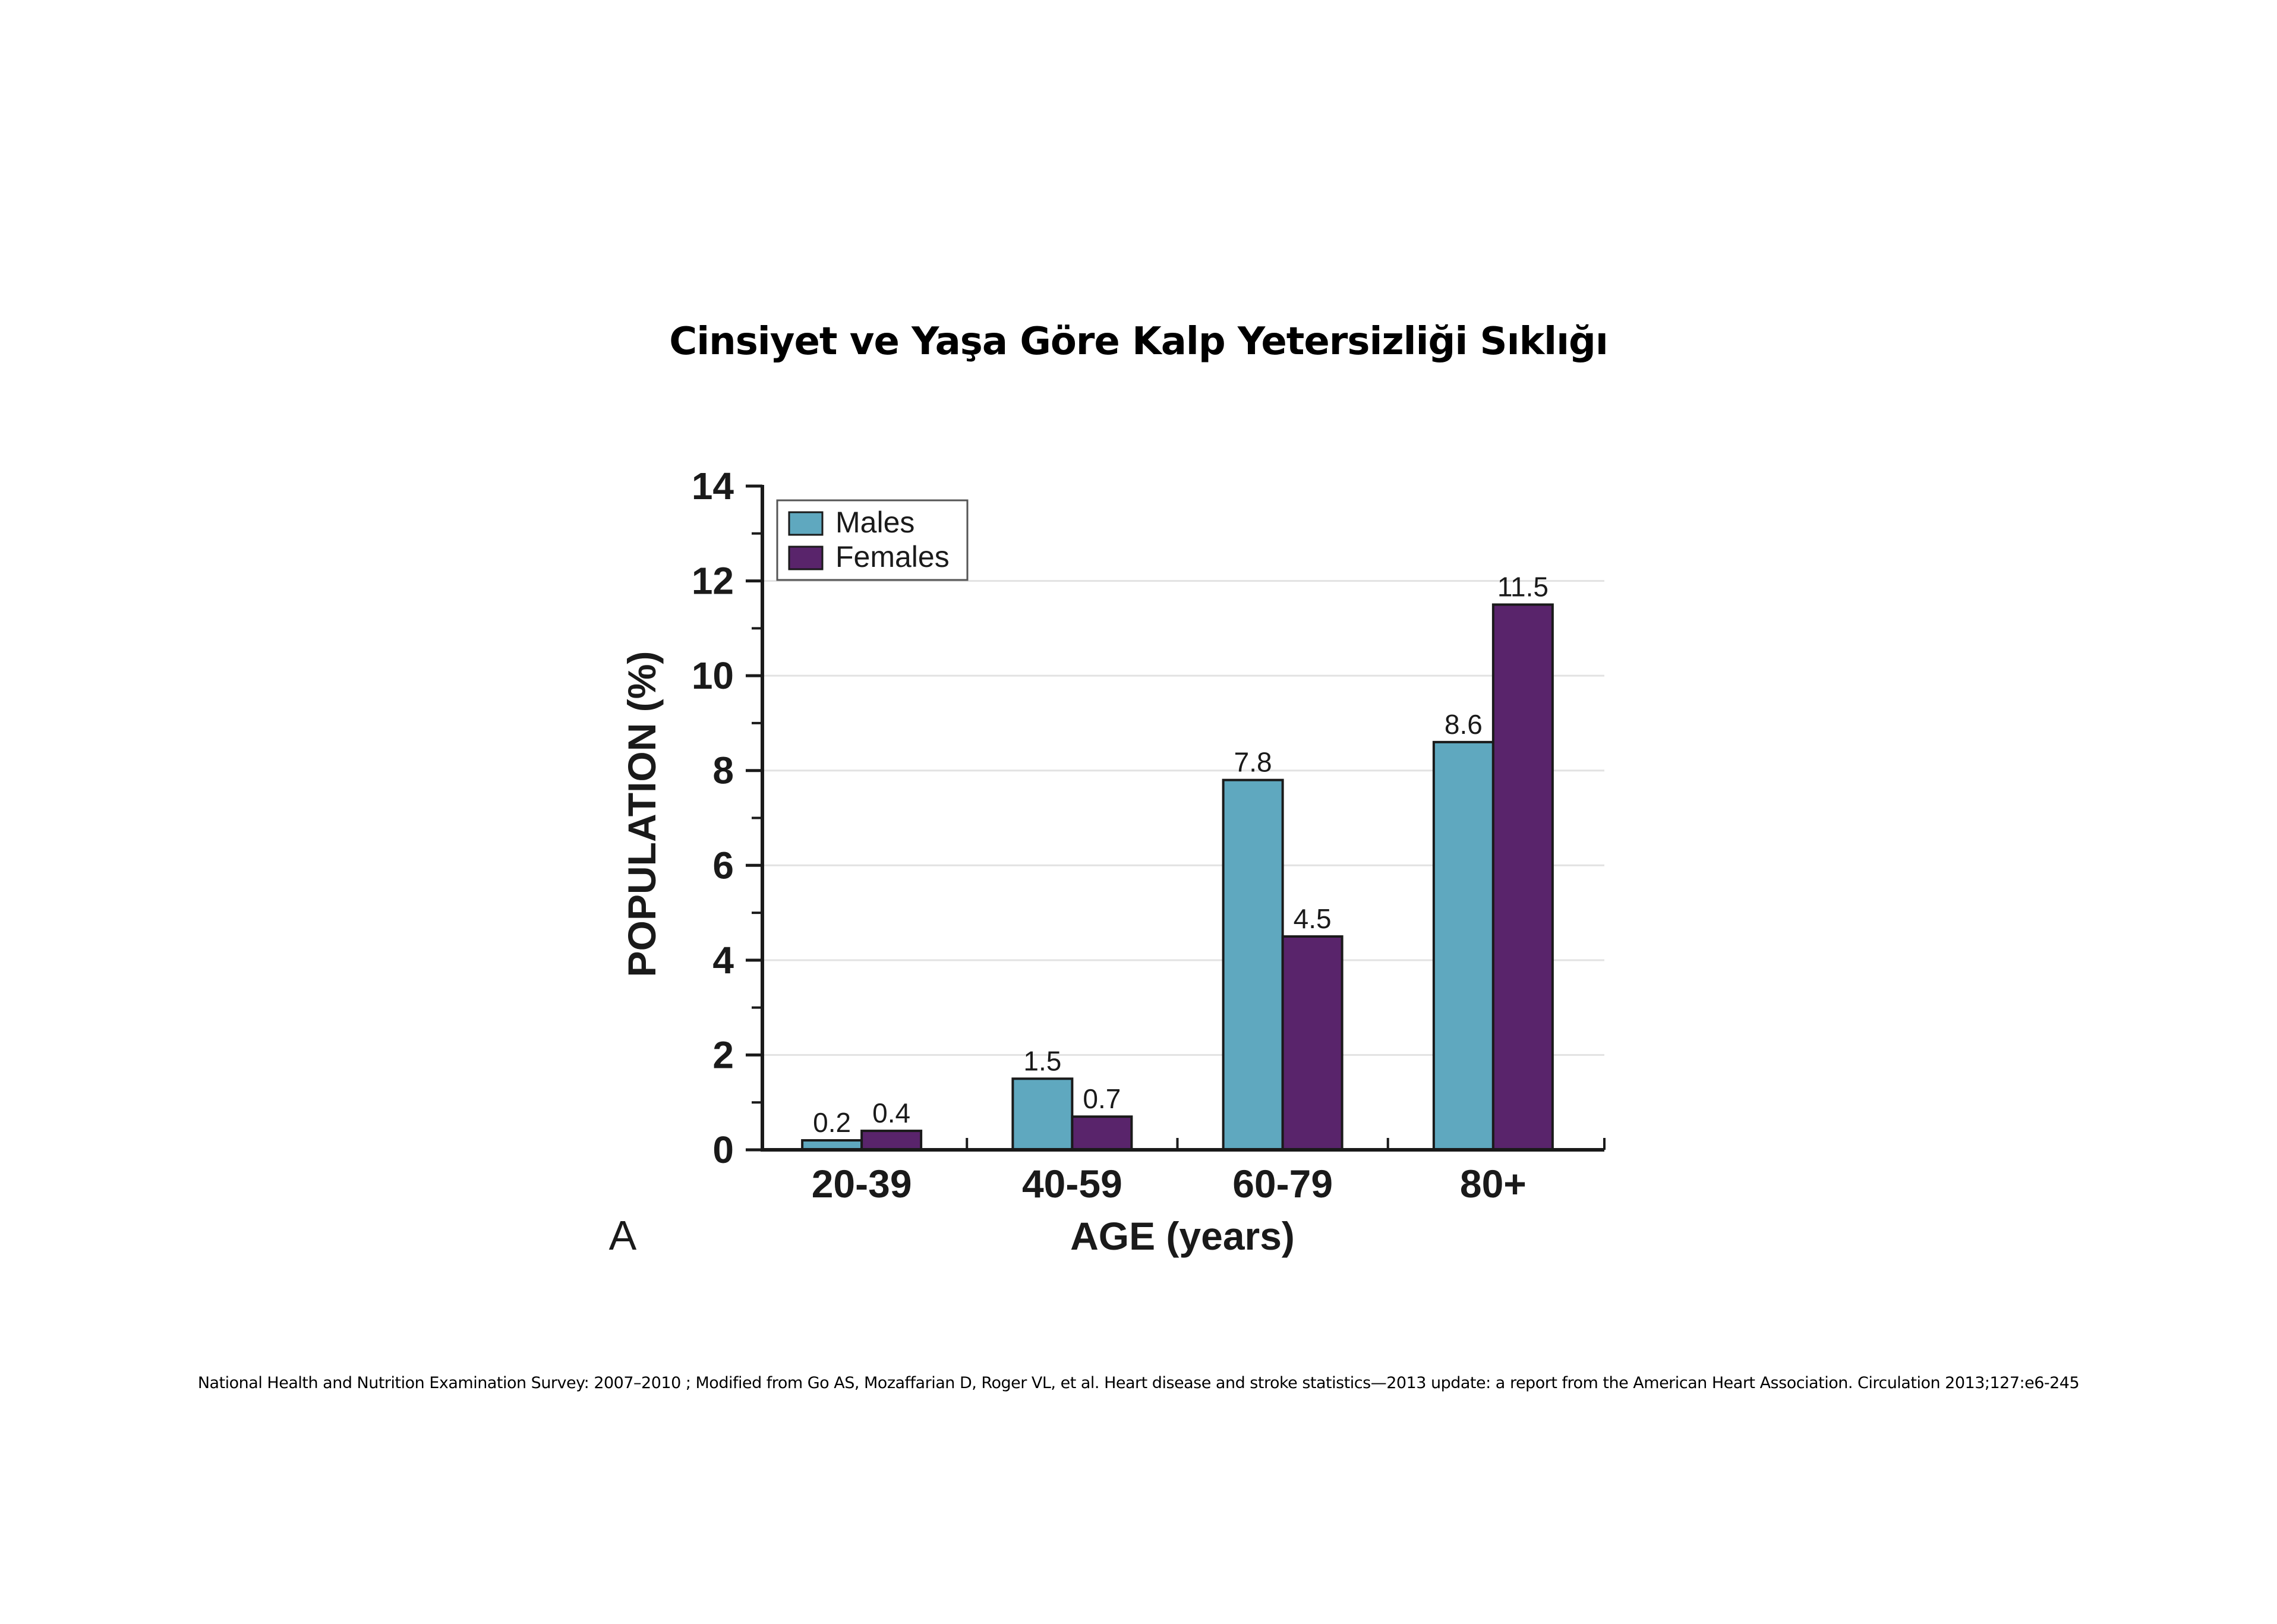 The image size is (2277, 1624). What do you see at coordinates (1493, 1184) in the screenshot?
I see `x-tick-label-80+: 80+` at bounding box center [1493, 1184].